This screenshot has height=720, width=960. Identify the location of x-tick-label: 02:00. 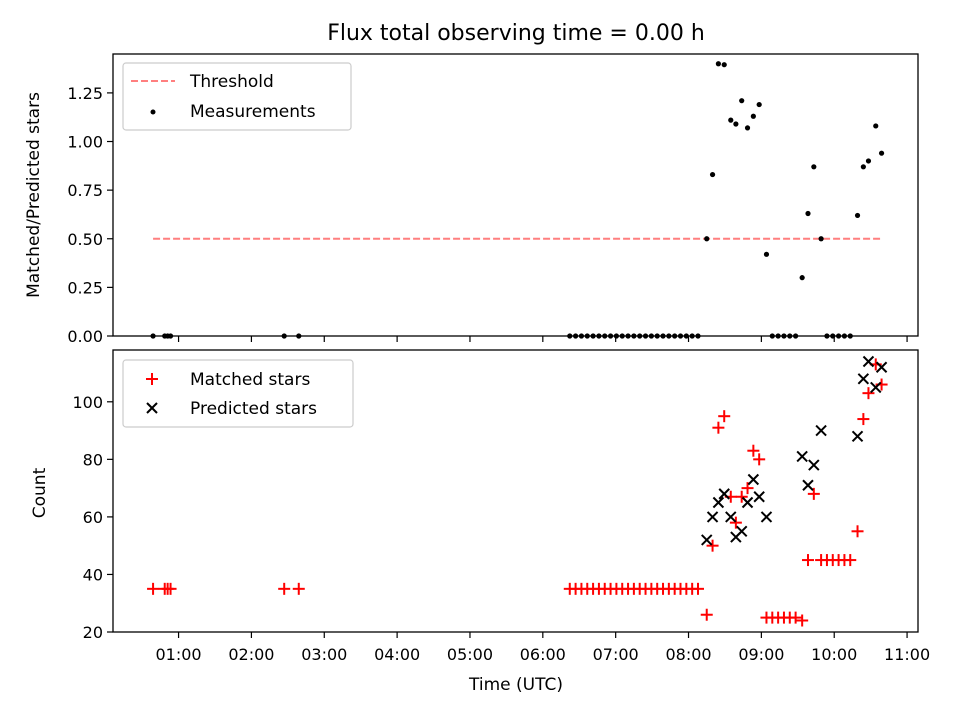
(251, 654).